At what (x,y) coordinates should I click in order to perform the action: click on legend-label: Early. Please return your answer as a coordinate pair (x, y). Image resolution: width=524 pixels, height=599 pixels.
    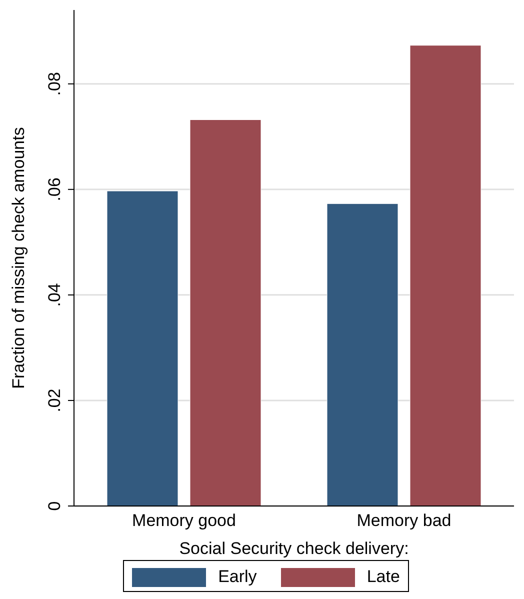
    Looking at the image, I should click on (237, 577).